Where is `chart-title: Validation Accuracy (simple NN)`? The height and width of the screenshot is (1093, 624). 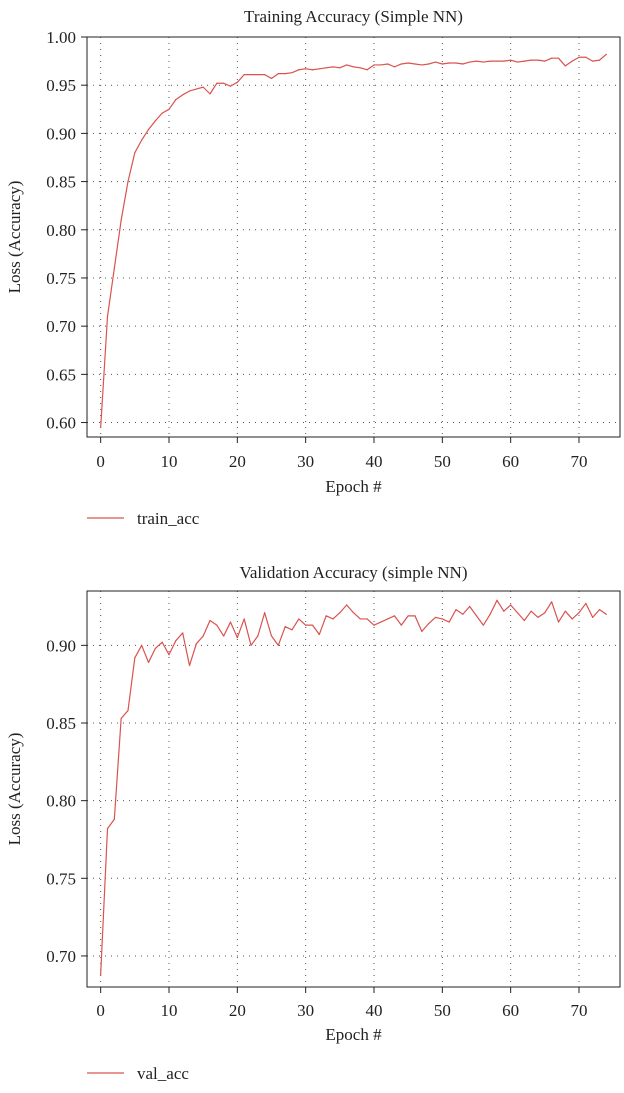
chart-title: Validation Accuracy (simple NN) is located at coordinates (353, 572).